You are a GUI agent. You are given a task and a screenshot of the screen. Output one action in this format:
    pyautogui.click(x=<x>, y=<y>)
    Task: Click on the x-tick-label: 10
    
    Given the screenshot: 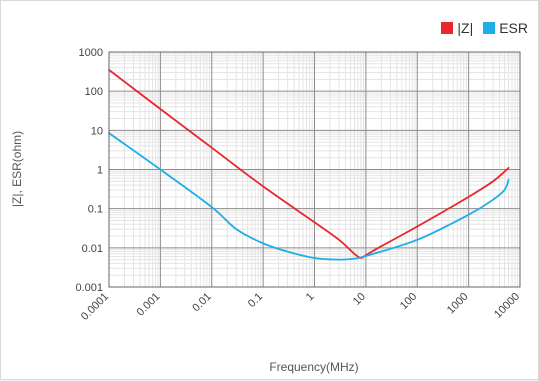 What is the action you would take?
    pyautogui.click(x=359, y=299)
    